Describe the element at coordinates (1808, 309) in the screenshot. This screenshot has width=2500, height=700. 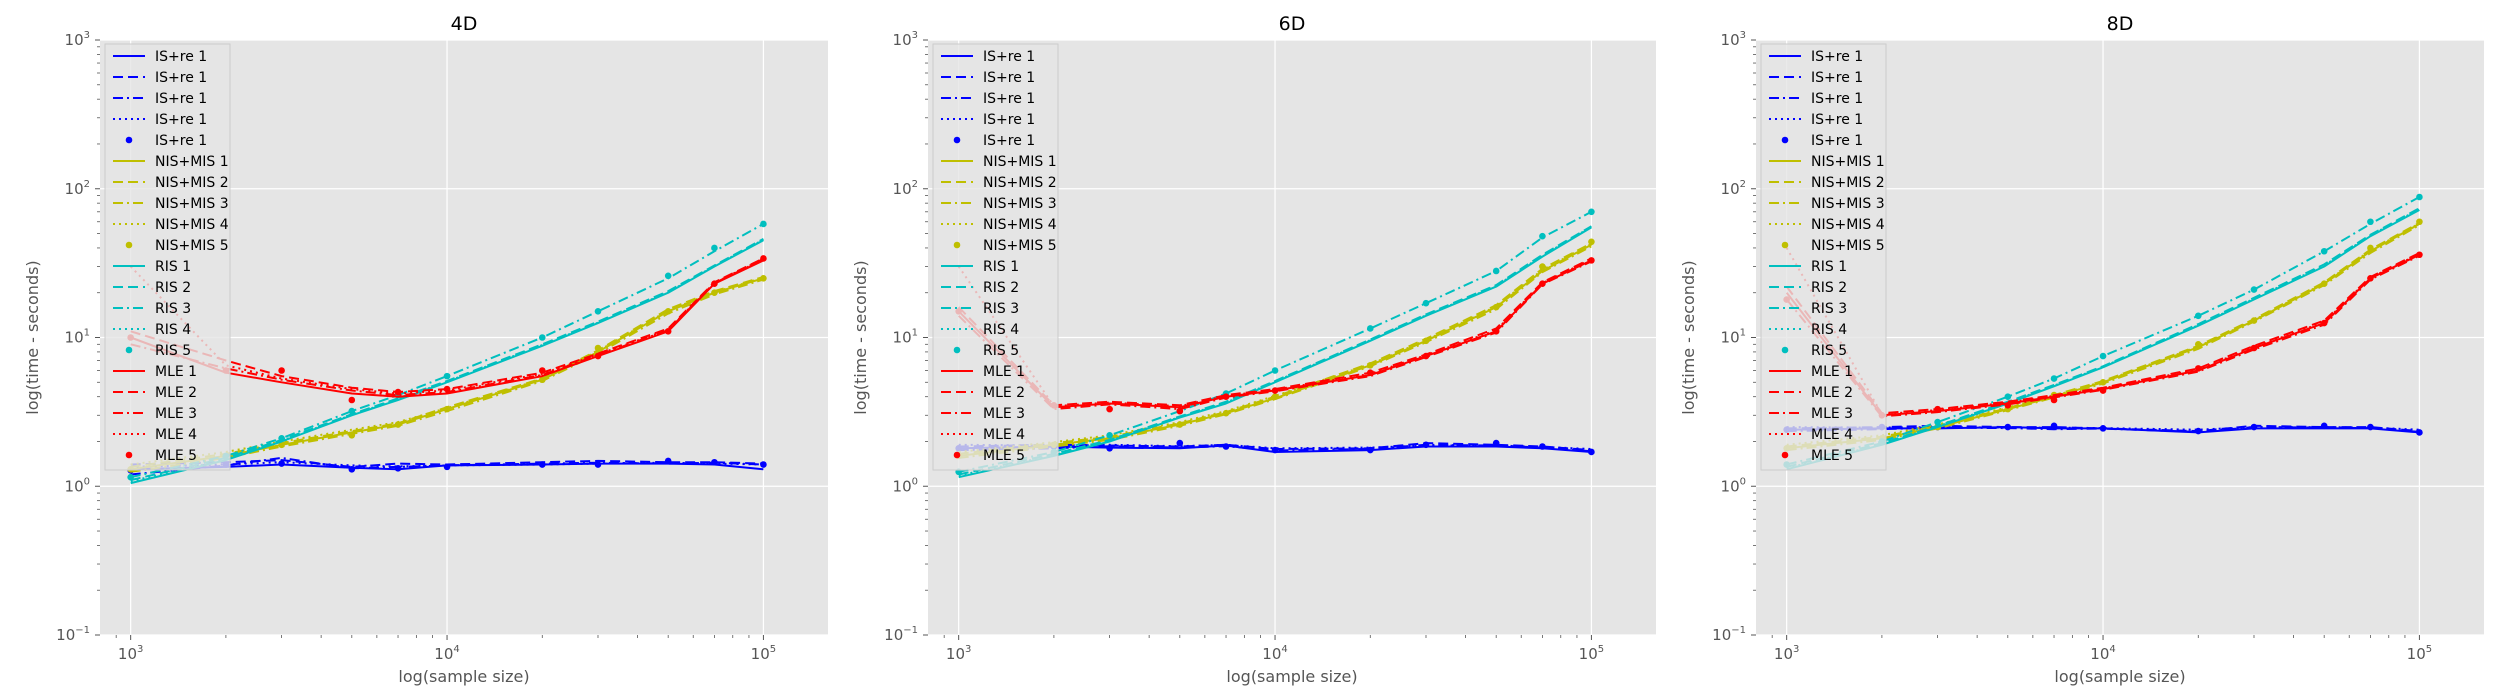
I see `legend-item: RIS 3` at that location.